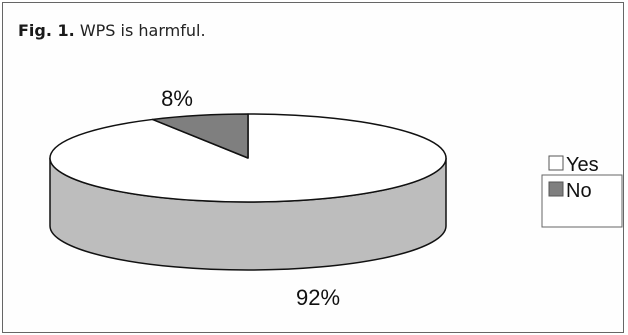 The height and width of the screenshot is (335, 628). Describe the element at coordinates (582, 165) in the screenshot. I see `legend-label-yes: Yes` at that location.